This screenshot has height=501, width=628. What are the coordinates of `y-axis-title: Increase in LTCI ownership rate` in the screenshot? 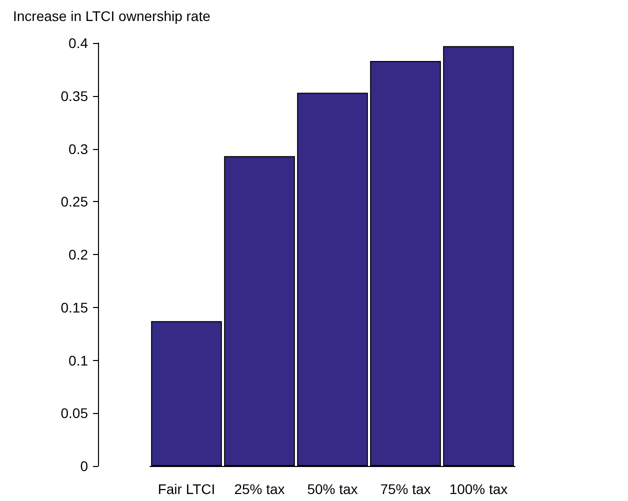 It's located at (112, 16).